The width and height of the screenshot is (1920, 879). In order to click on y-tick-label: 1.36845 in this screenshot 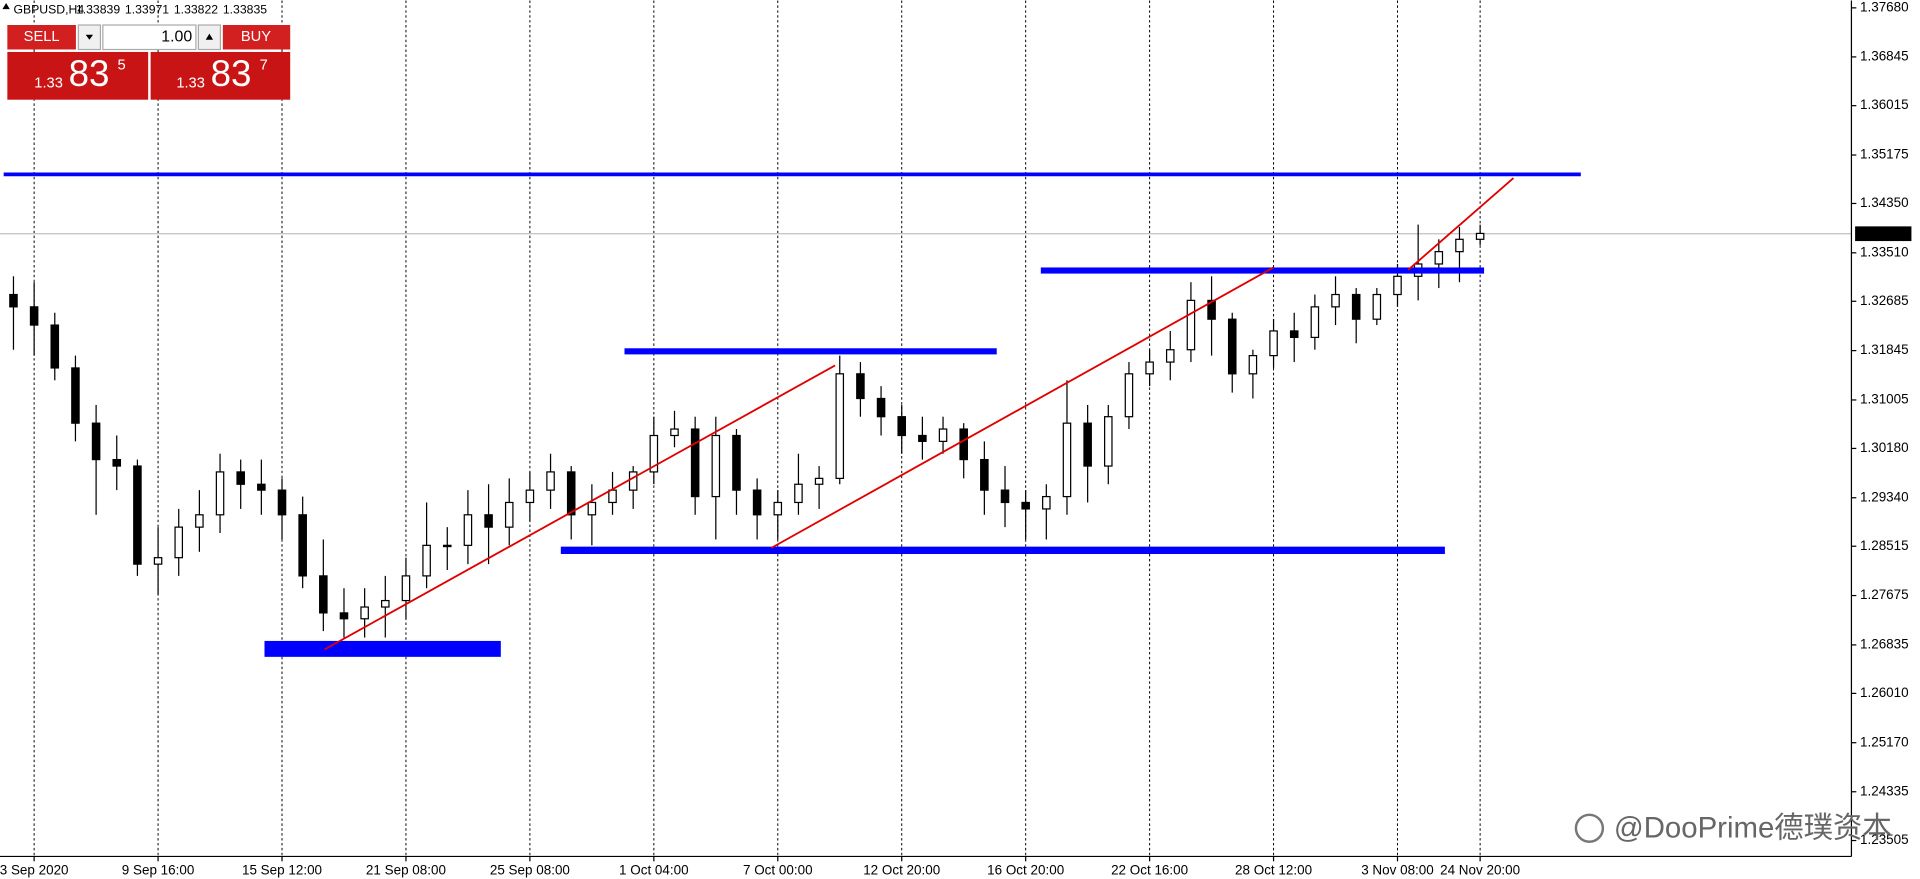, I will do `click(1884, 55)`.